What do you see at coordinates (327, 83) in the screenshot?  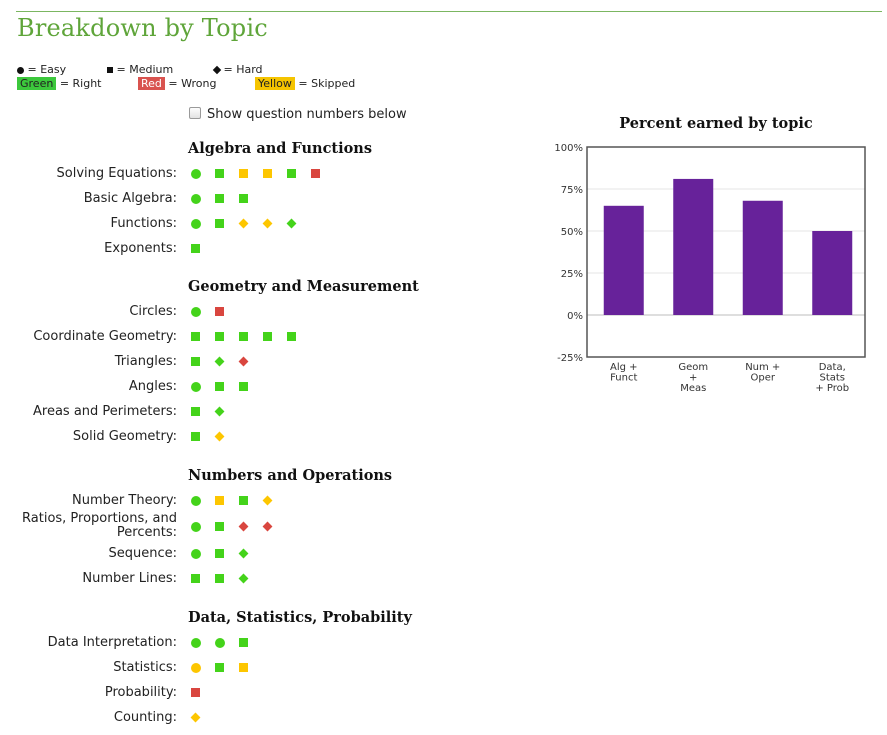 I see `legend-skipped-label: = Skipped` at bounding box center [327, 83].